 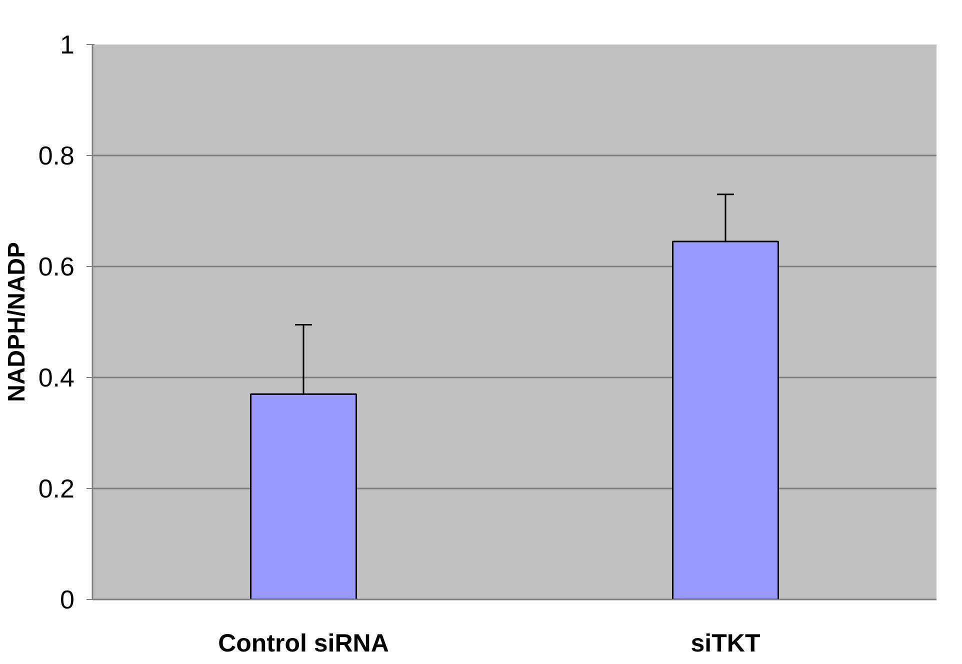 I want to click on y-tick-label: 1, so click(x=67, y=45).